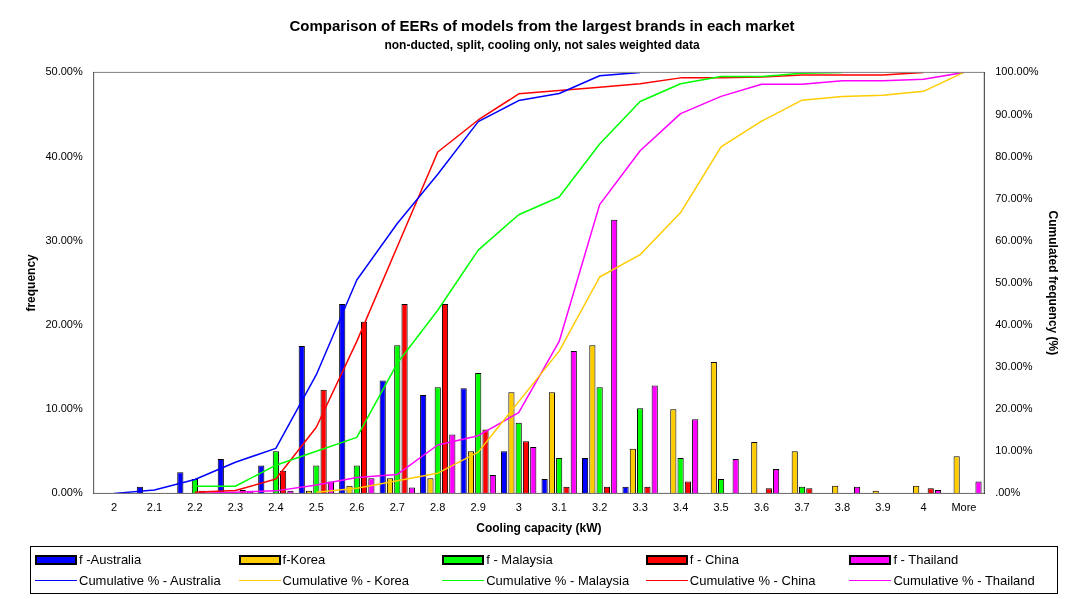  What do you see at coordinates (680, 507) in the screenshot?
I see `x-tick-label: 3.4` at bounding box center [680, 507].